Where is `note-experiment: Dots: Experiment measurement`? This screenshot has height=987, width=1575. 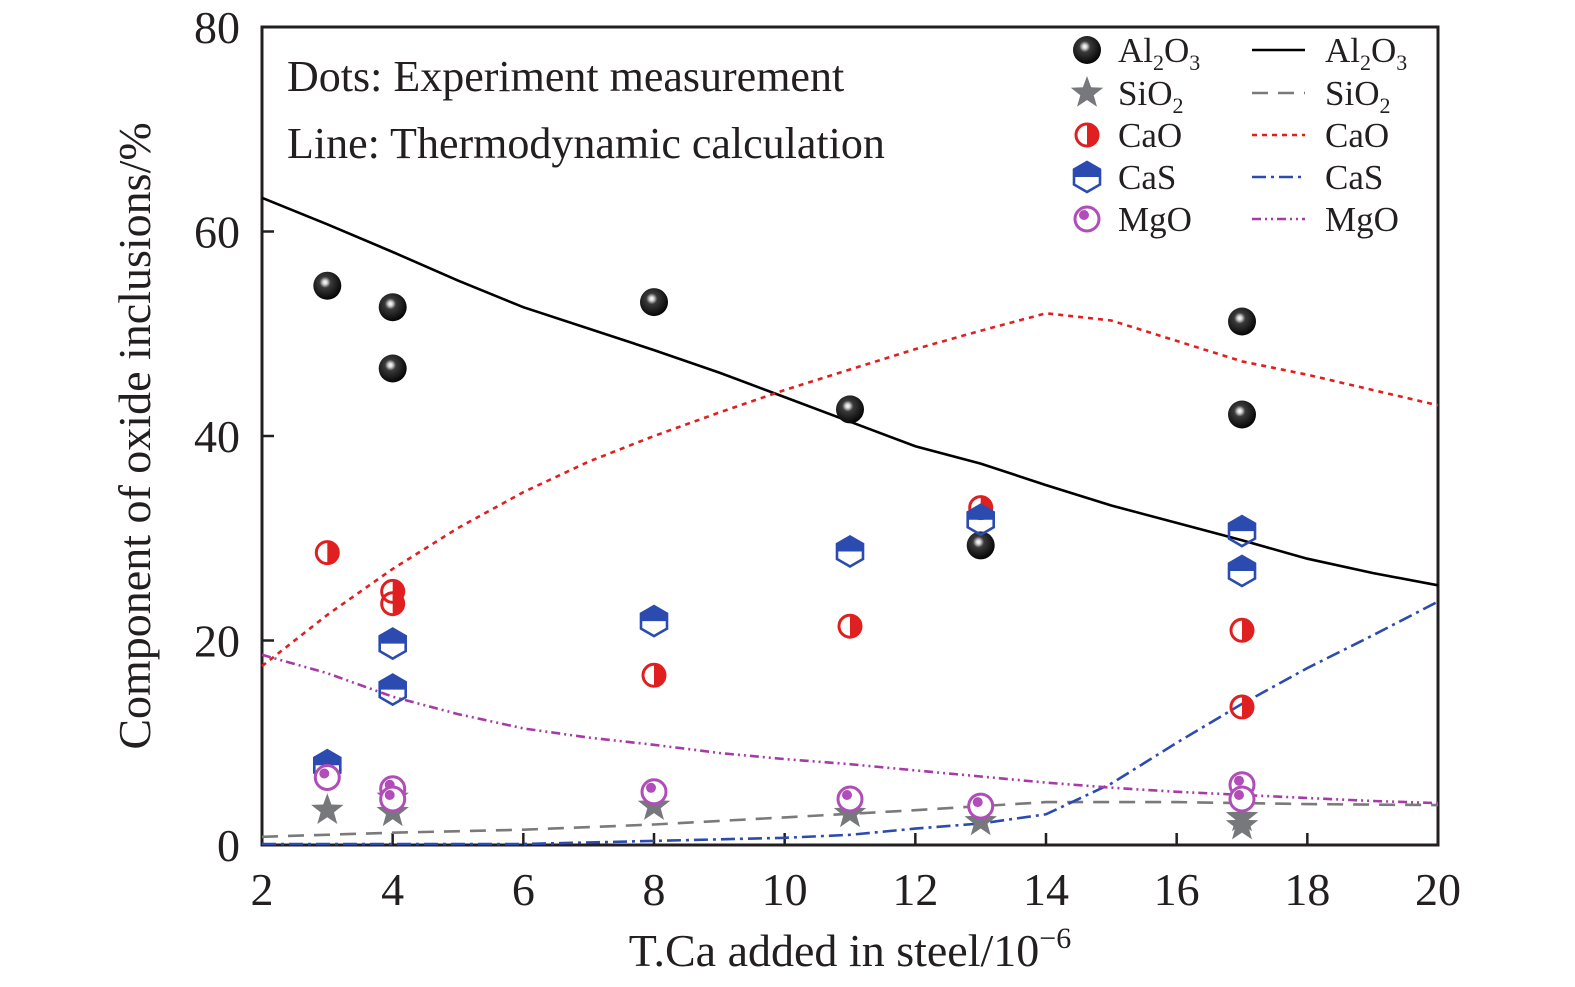 note-experiment: Dots: Experiment measurement is located at coordinates (565, 76).